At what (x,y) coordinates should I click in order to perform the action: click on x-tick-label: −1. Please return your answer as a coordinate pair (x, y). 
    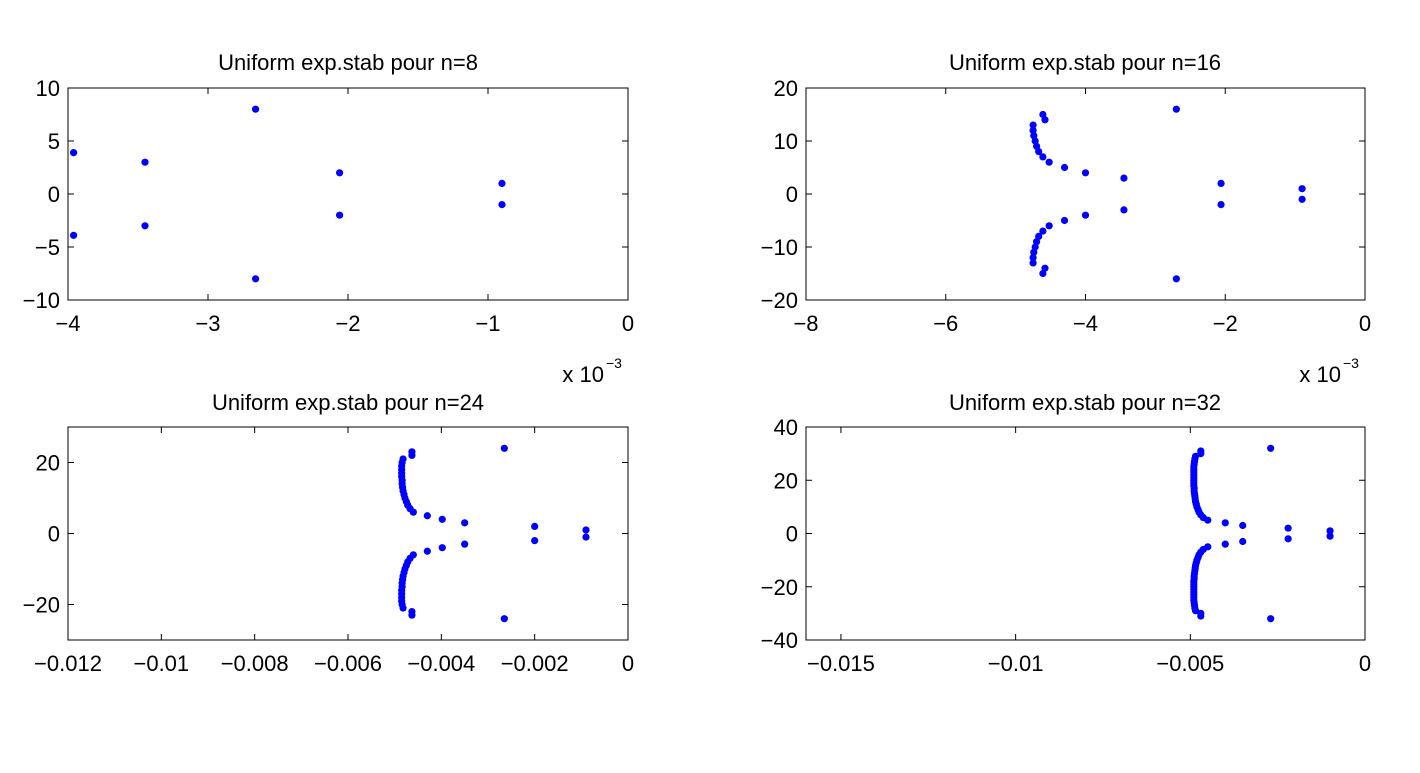
    Looking at the image, I should click on (487, 323).